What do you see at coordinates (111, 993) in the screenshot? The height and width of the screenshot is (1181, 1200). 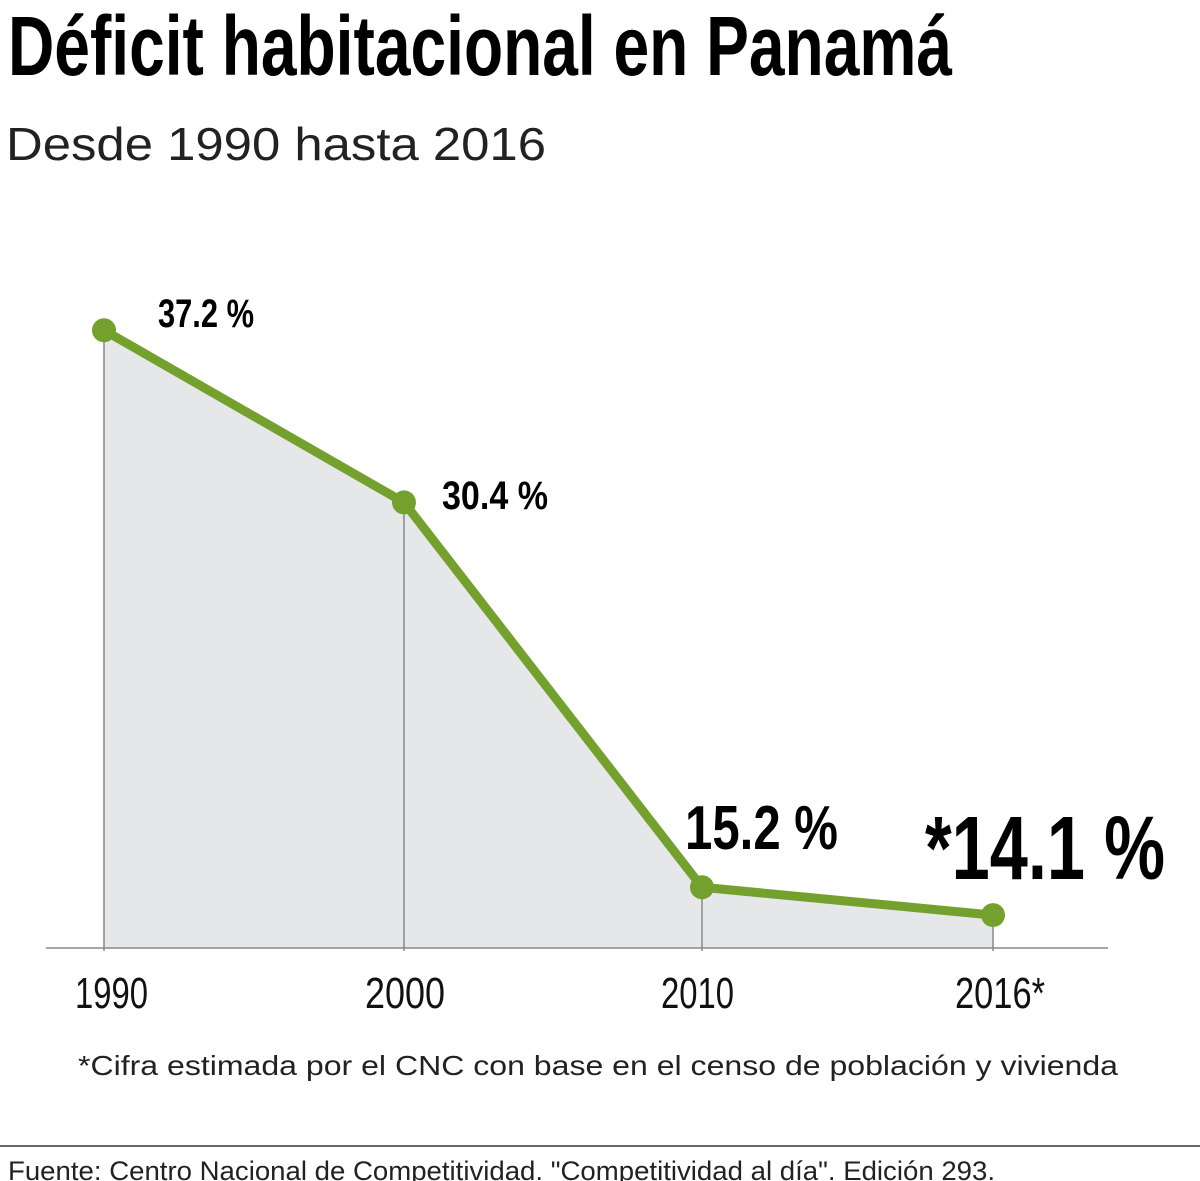 I see `x-tick-label: 1990` at bounding box center [111, 993].